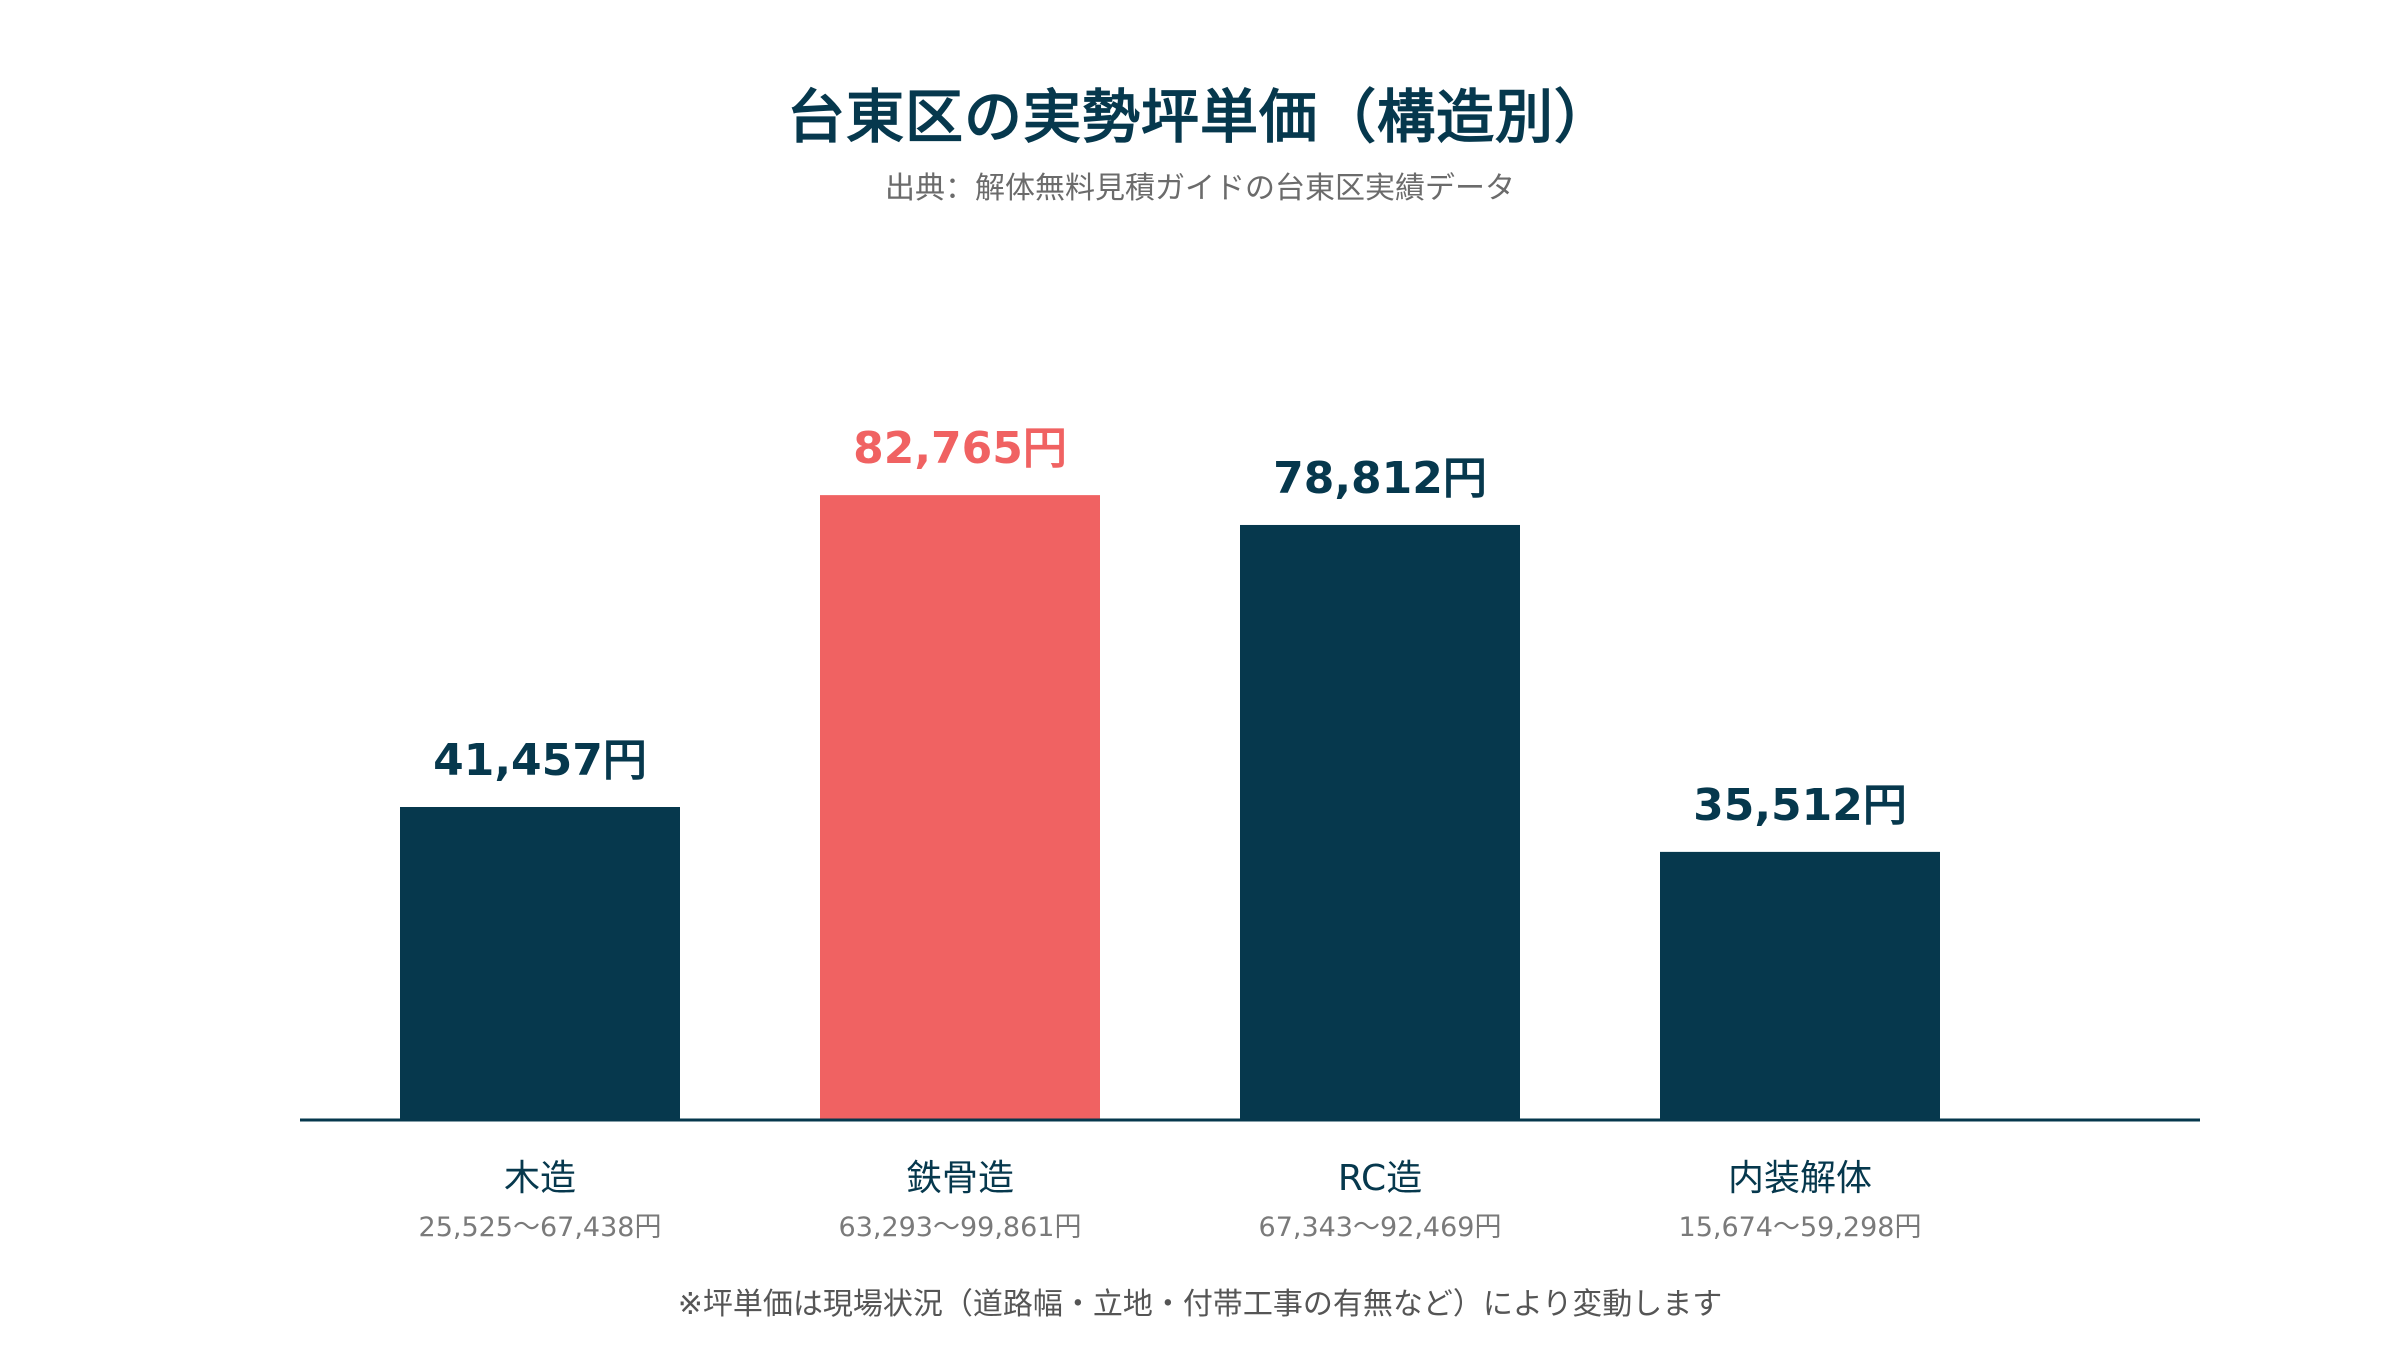 The height and width of the screenshot is (1350, 2400). Describe the element at coordinates (1200, 188) in the screenshot. I see `chart-subtitle: 出典：解体無料見積ガイドの台東区実績データ` at that location.